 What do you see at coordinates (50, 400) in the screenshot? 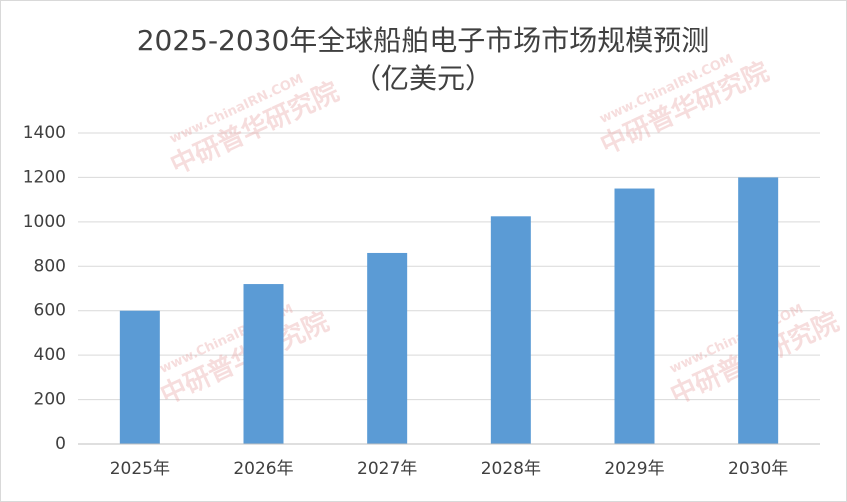
I see `y-tick-label: 200` at bounding box center [50, 400].